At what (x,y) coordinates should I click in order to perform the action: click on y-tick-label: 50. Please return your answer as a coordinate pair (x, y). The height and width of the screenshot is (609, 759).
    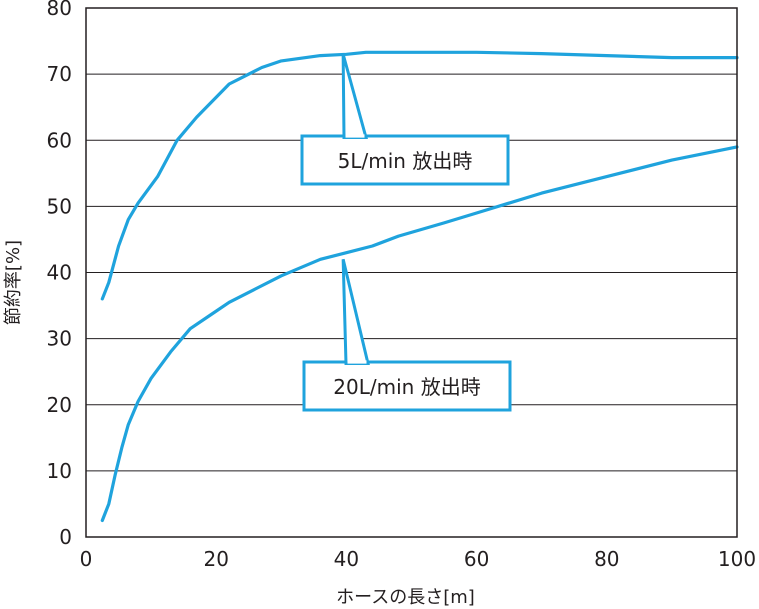
    Looking at the image, I should click on (59, 206).